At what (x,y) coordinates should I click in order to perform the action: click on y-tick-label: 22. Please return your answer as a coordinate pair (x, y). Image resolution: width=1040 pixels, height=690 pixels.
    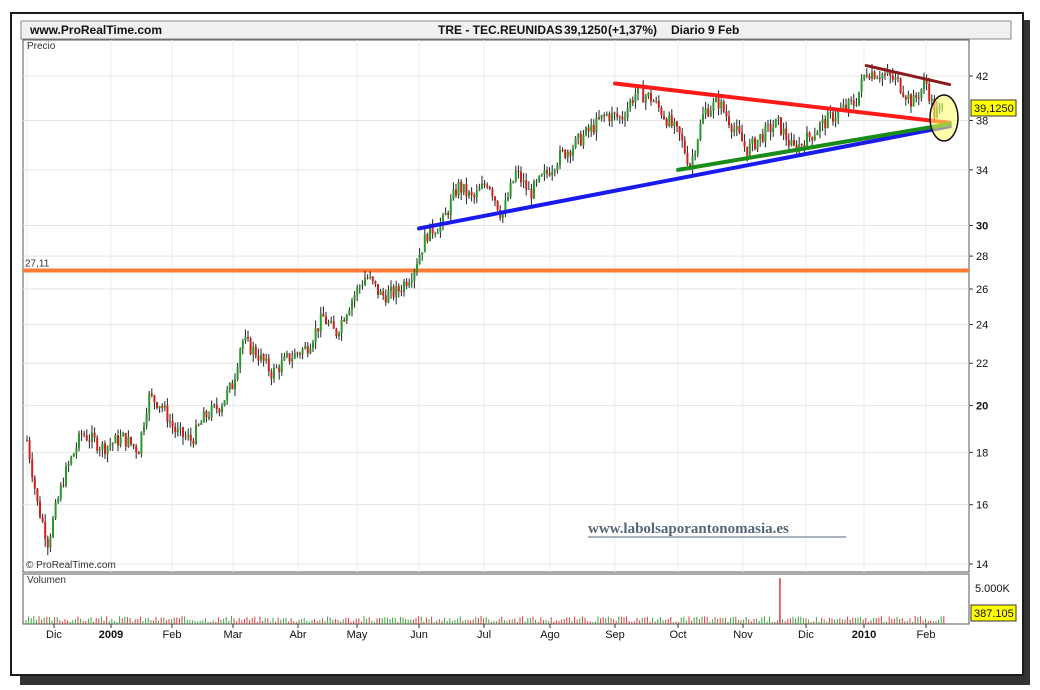
    Looking at the image, I should click on (982, 364).